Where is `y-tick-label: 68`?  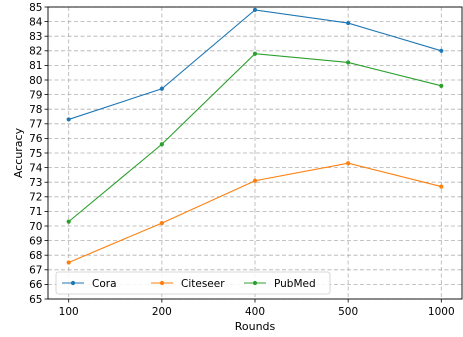 y-tick-label: 68 is located at coordinates (35, 256).